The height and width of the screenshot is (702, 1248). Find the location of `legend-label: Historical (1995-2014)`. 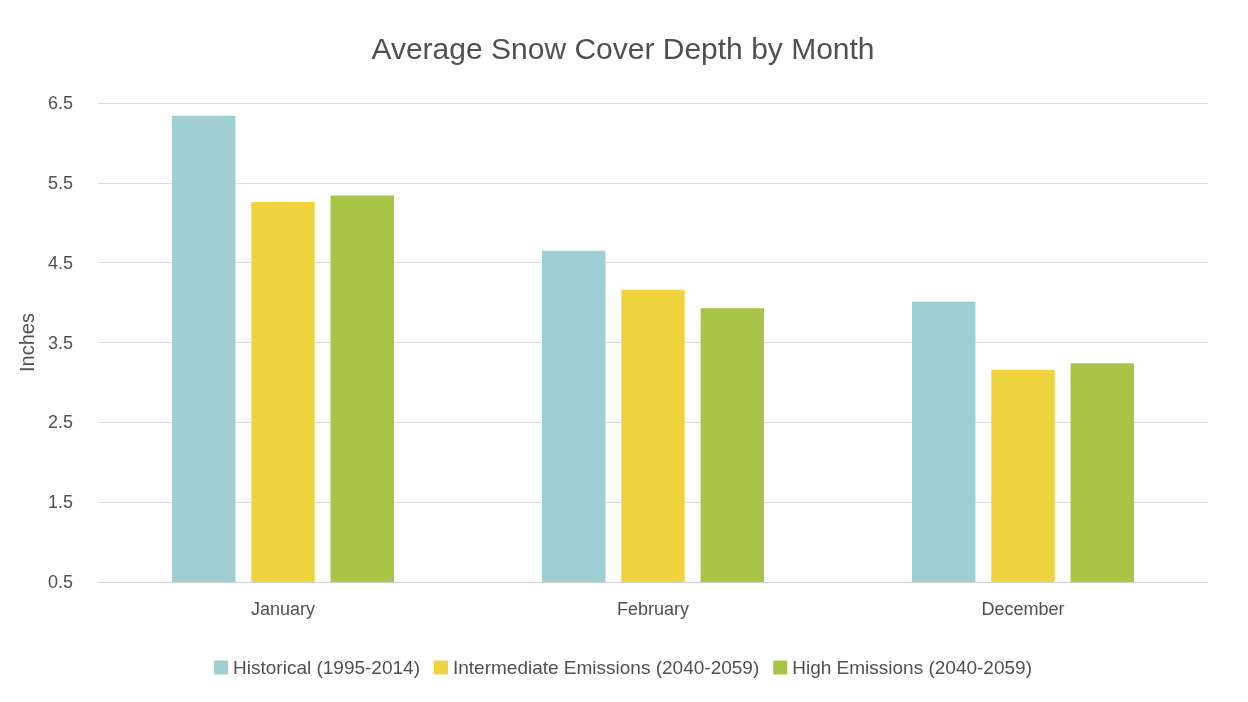

legend-label: Historical (1995-2014) is located at coordinates (326, 667).